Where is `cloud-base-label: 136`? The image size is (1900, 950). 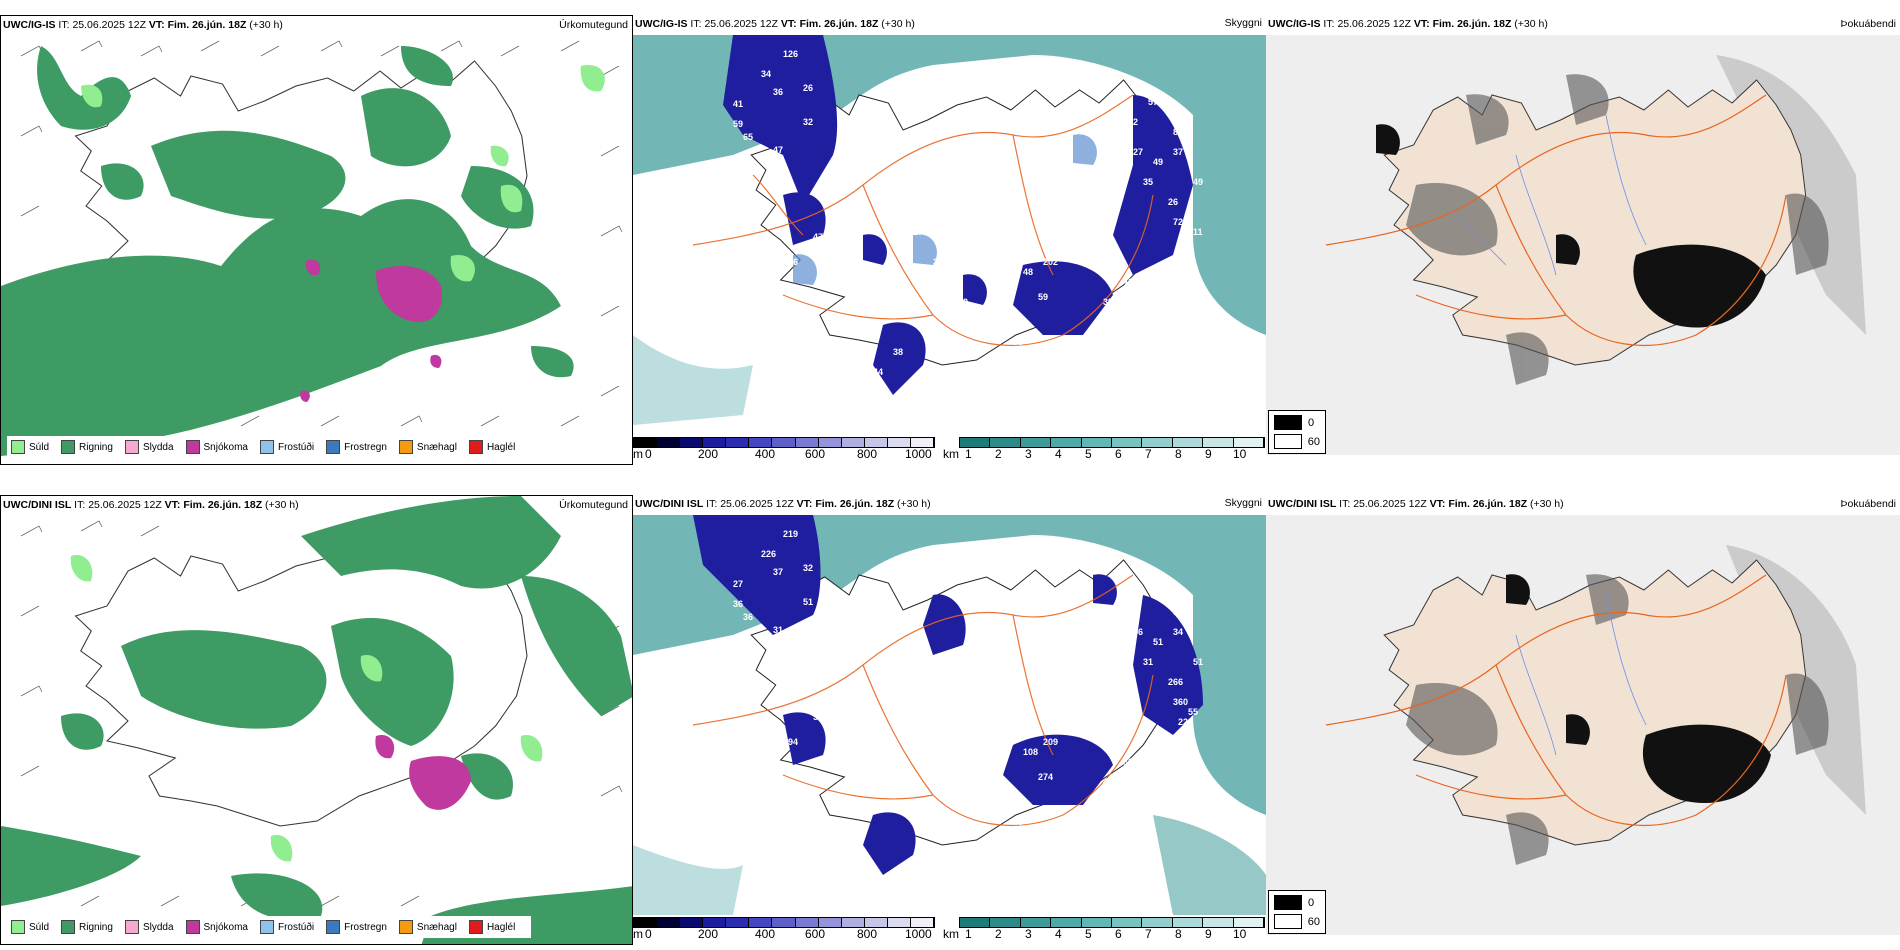
cloud-base-label: 136 is located at coordinates (790, 262).